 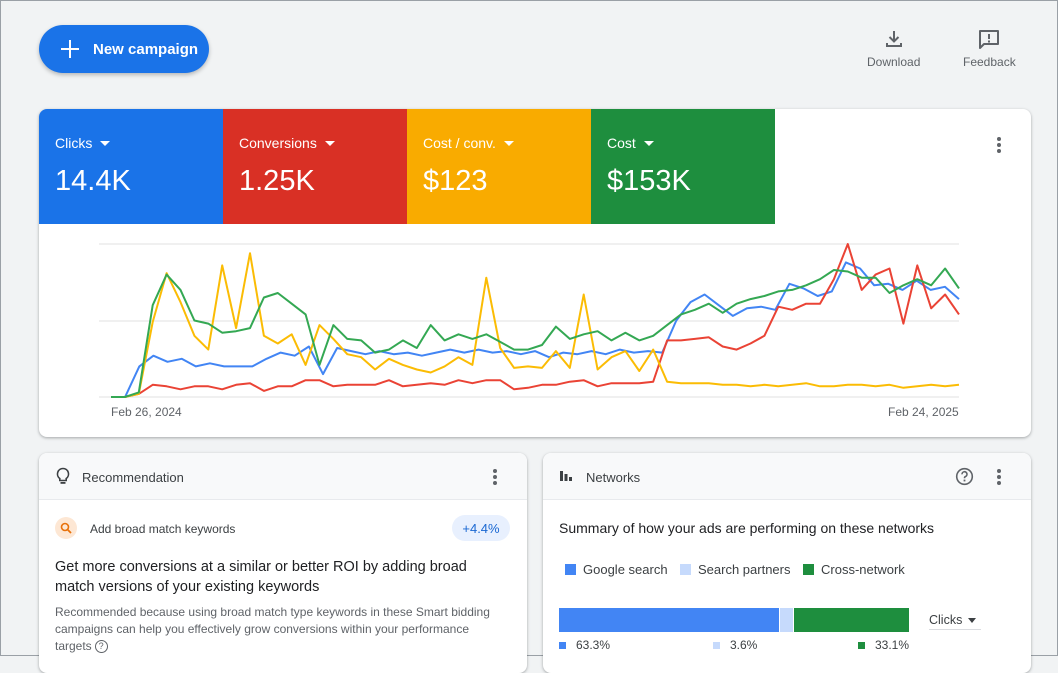 What do you see at coordinates (278, 143) in the screenshot?
I see `metric-label: Conversions` at bounding box center [278, 143].